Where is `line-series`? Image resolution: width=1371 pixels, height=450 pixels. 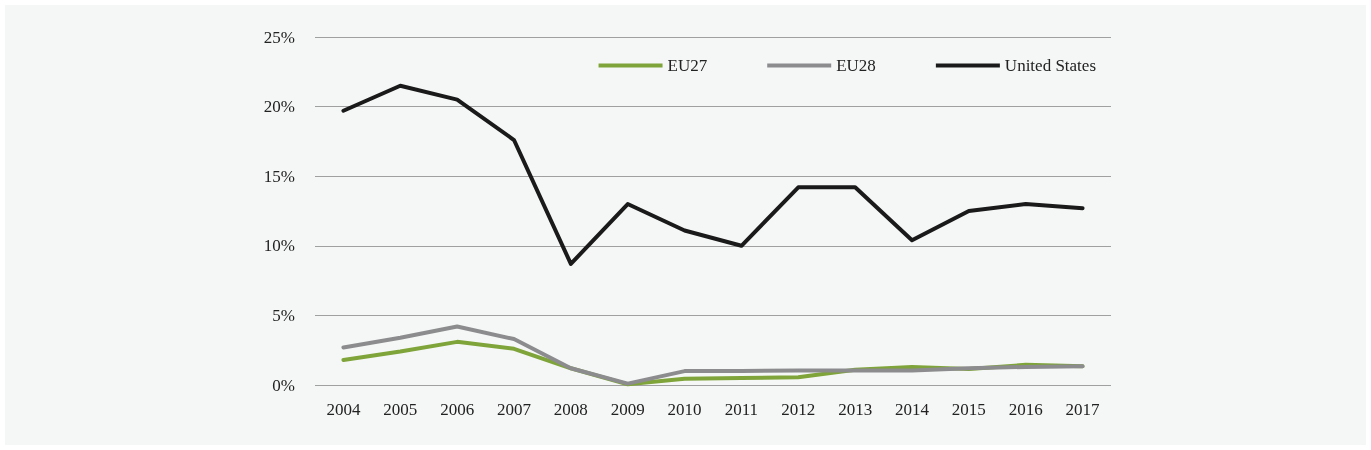
line-series is located at coordinates (713, 355).